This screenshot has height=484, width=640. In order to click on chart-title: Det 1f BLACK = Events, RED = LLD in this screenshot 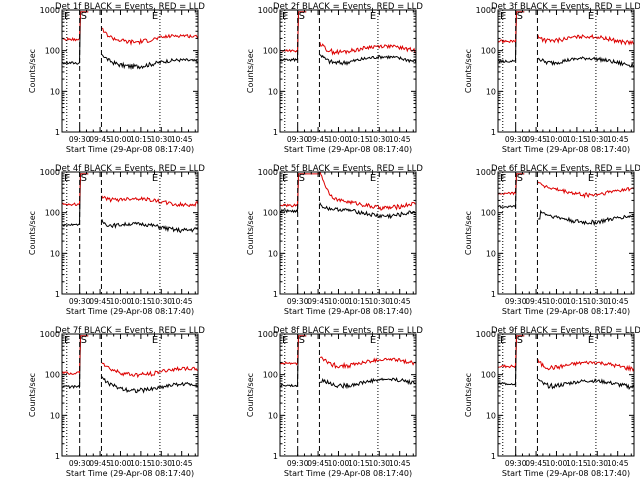, I will do `click(130, 7)`.